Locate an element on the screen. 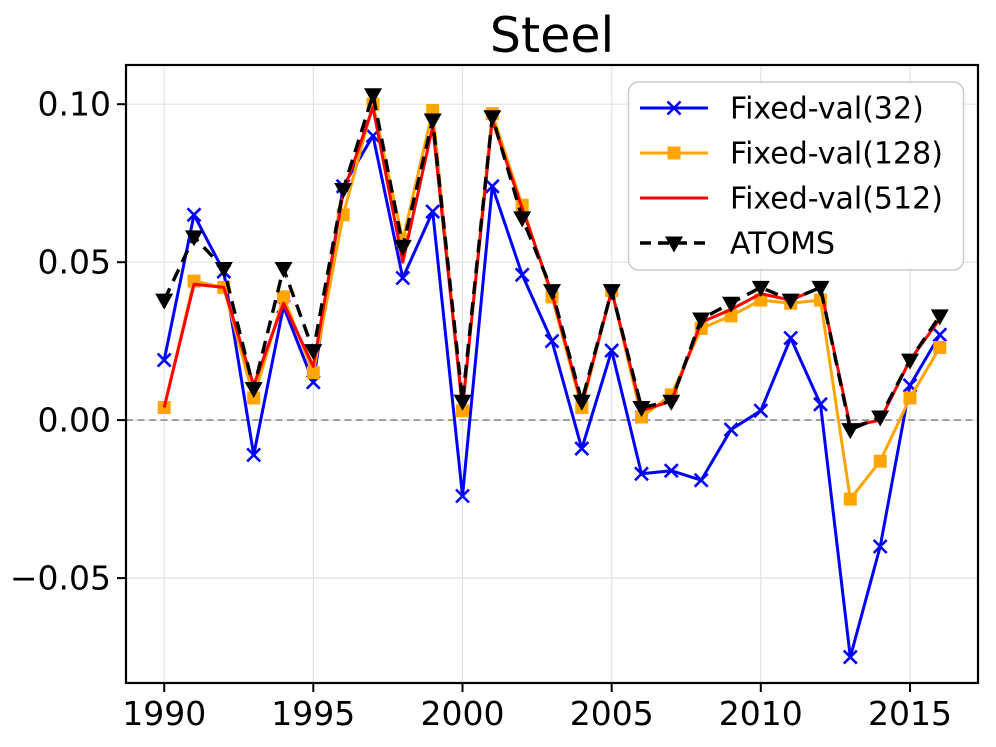  y-tick-label: 0.05 is located at coordinates (74, 262).